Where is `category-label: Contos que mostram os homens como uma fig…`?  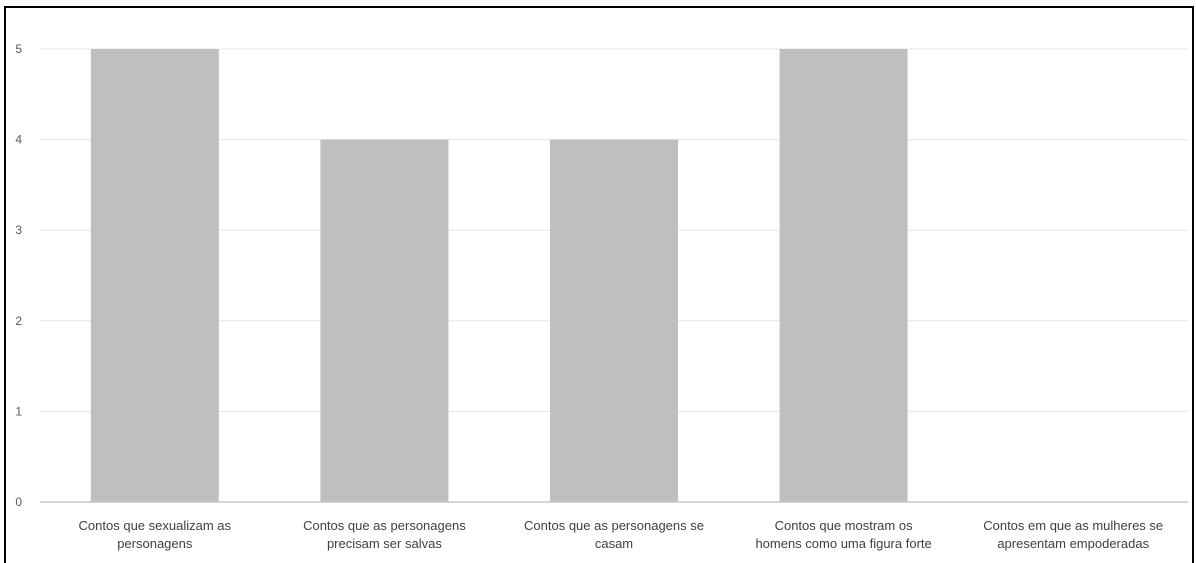
category-label: Contos que mostram os homens como uma fig… is located at coordinates (843, 534).